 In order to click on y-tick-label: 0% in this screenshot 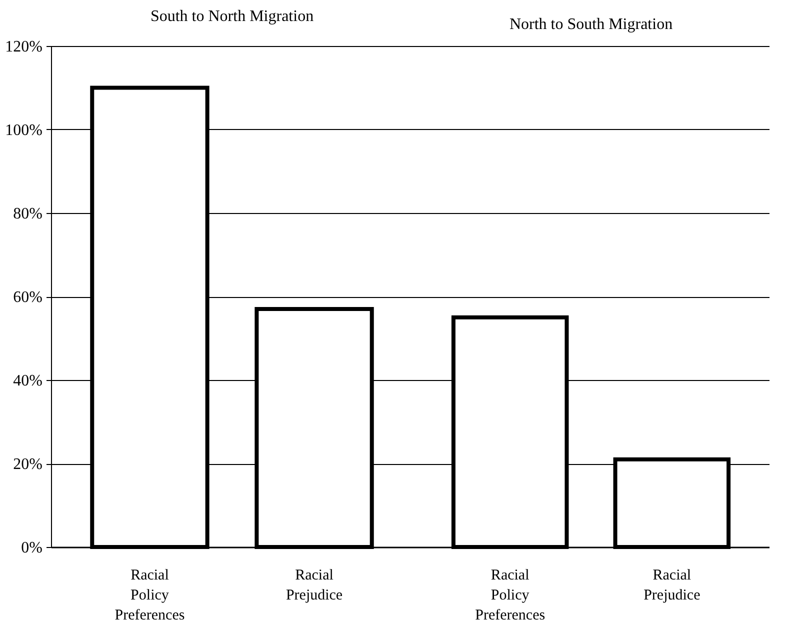, I will do `click(31, 548)`.